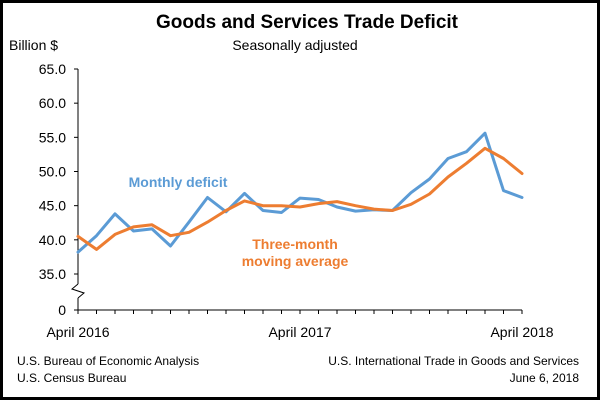 The height and width of the screenshot is (400, 600). Describe the element at coordinates (295, 261) in the screenshot. I see `series-label-moving-line2: moving average` at that location.